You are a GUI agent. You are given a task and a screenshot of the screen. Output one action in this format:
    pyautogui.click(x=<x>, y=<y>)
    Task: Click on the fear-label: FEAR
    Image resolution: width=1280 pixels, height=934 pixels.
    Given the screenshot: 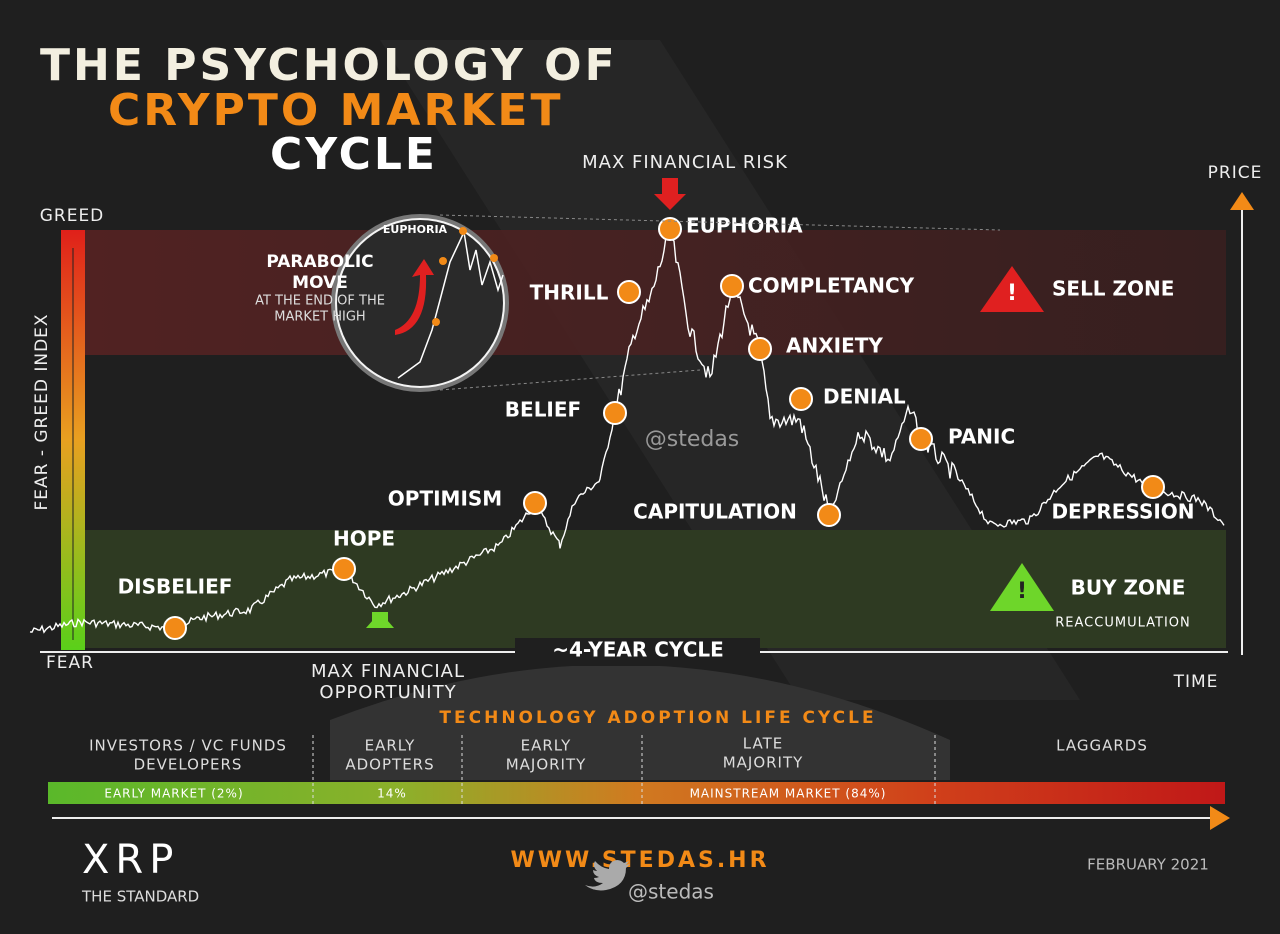 What is the action you would take?
    pyautogui.click(x=70, y=663)
    